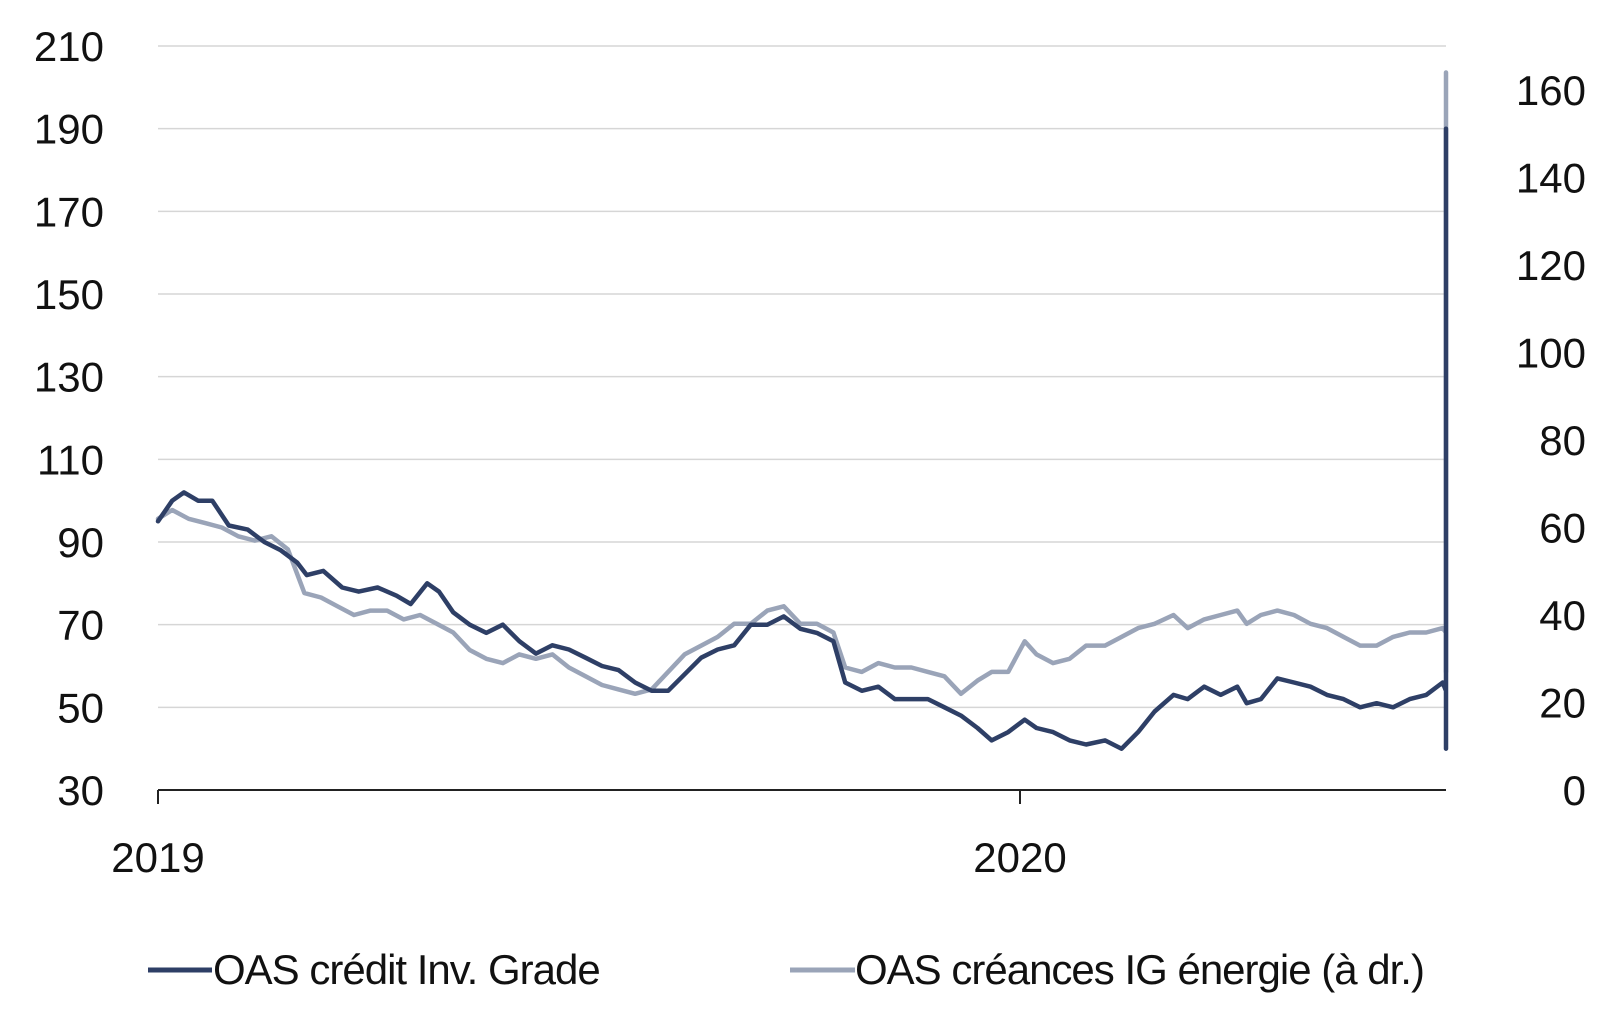 The width and height of the screenshot is (1600, 1030). What do you see at coordinates (80, 707) in the screenshot?
I see `left-tick-label: 50` at bounding box center [80, 707].